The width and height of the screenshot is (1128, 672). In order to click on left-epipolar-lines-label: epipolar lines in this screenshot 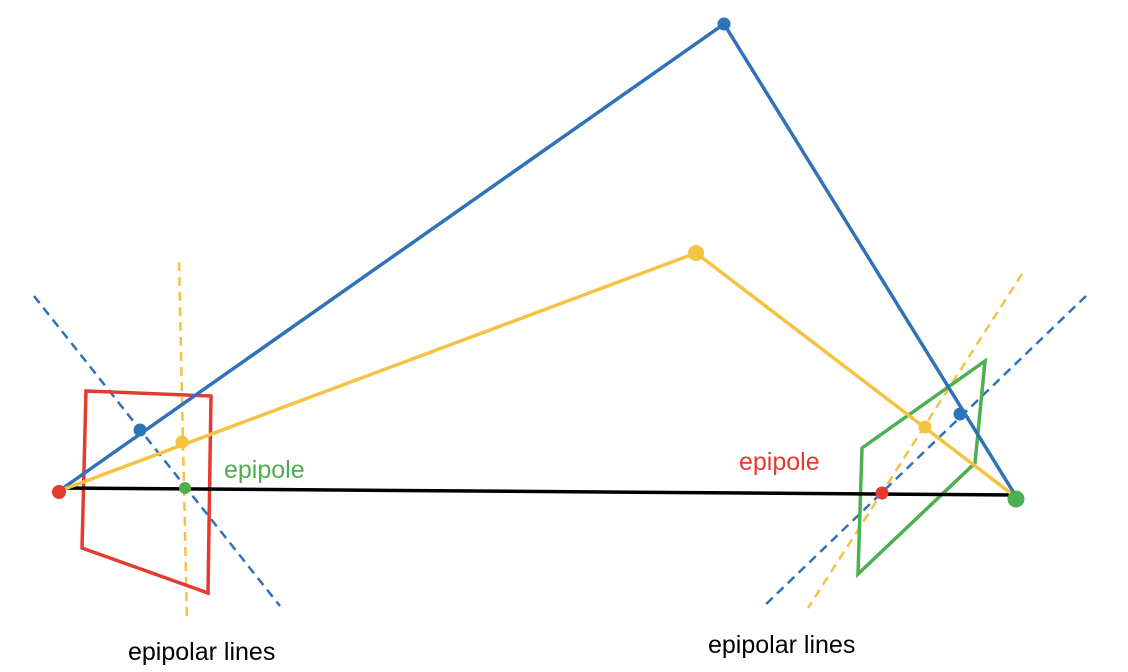, I will do `click(201, 652)`.